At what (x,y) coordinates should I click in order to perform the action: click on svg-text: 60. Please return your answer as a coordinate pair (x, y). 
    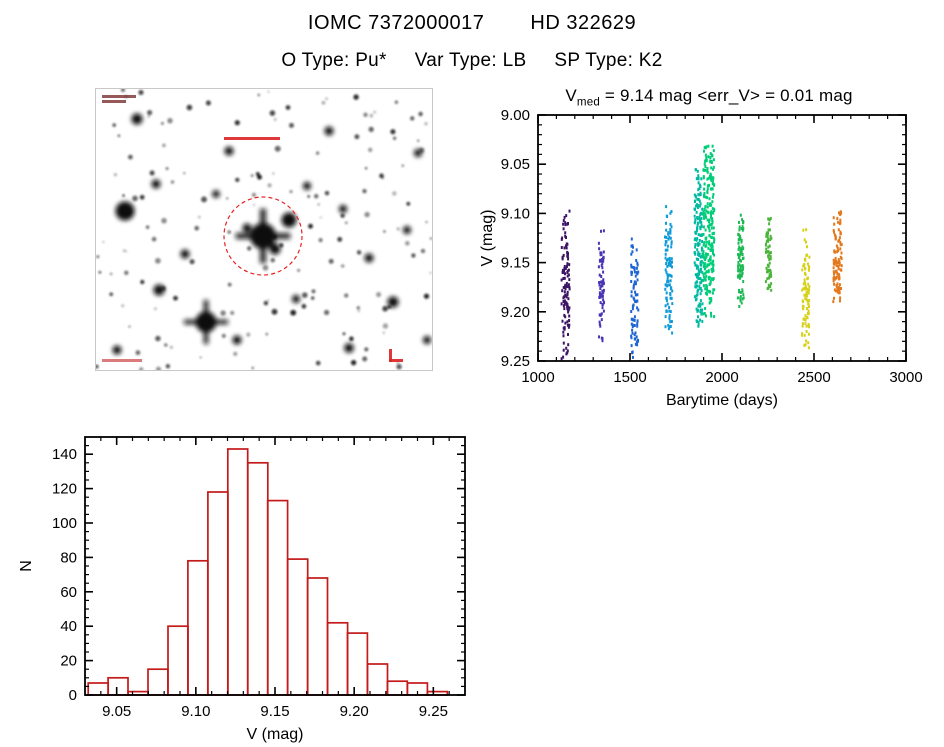
    Looking at the image, I should click on (68, 592).